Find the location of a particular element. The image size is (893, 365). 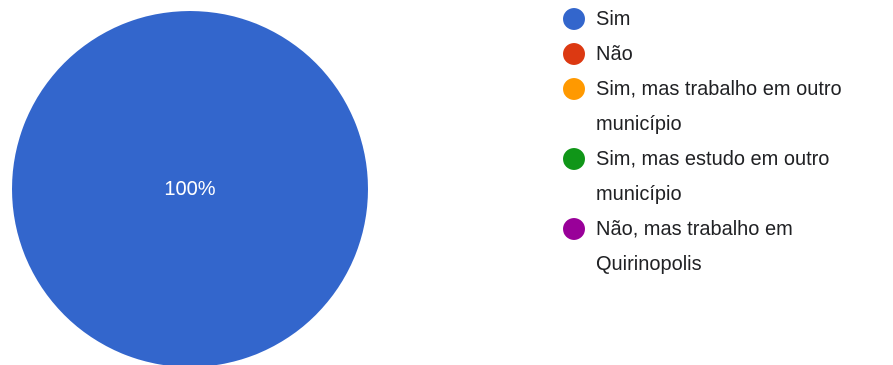

legend-item: Sim is located at coordinates (596, 19).